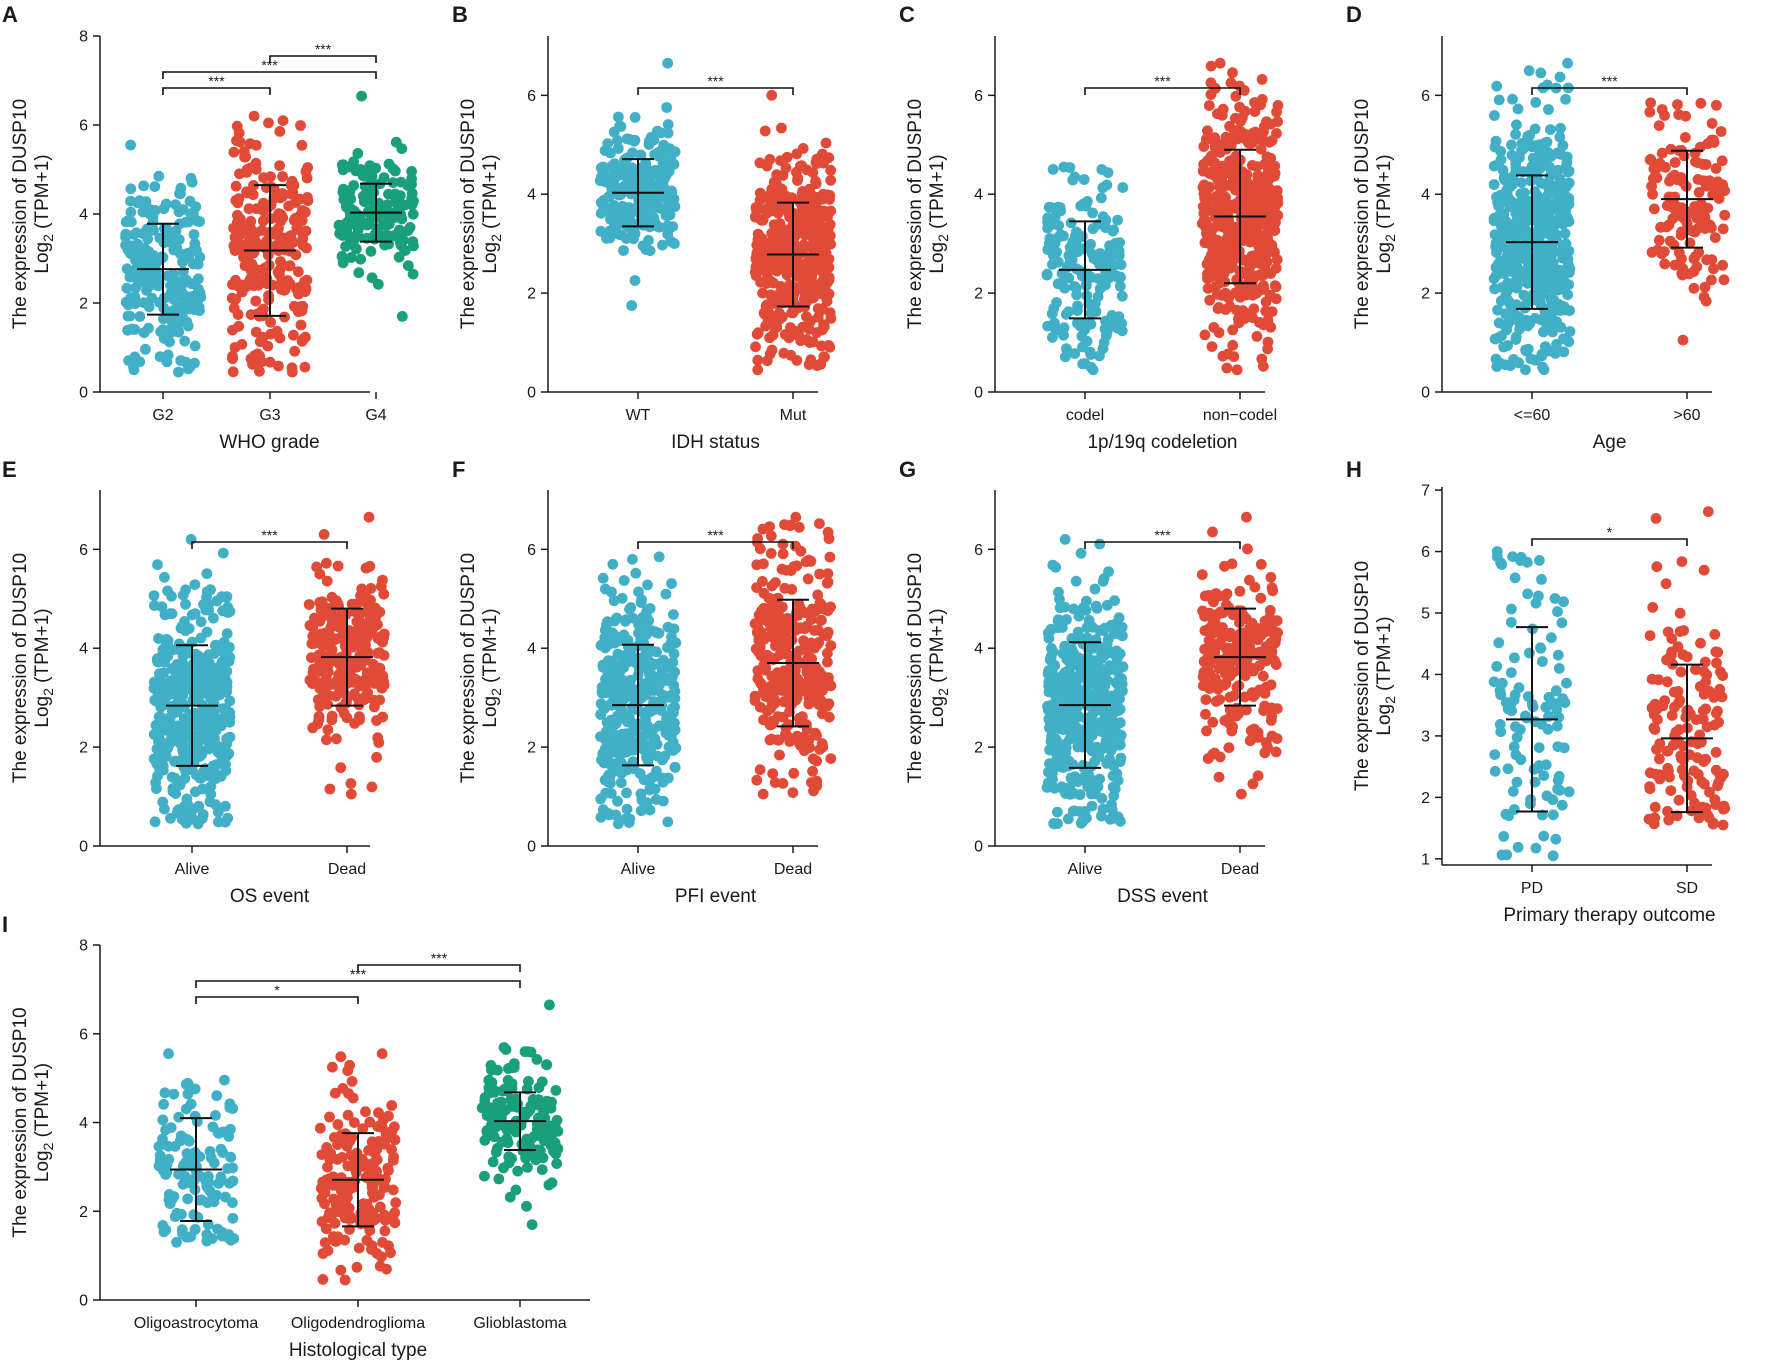  I want to click on y-tick-label: 4, so click(83, 649).